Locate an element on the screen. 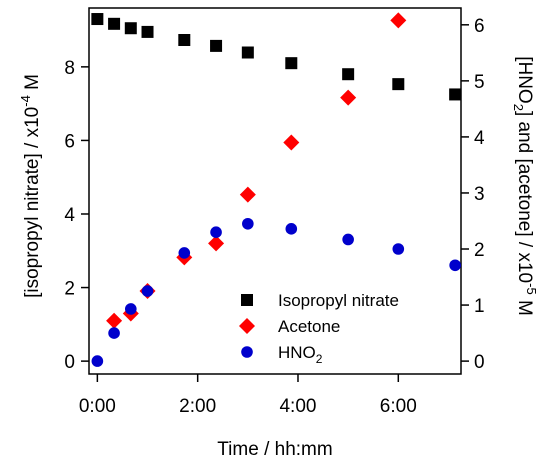 This screenshot has height=464, width=551. legend-label-text: Isopropyl nitrate is located at coordinates (338, 300).